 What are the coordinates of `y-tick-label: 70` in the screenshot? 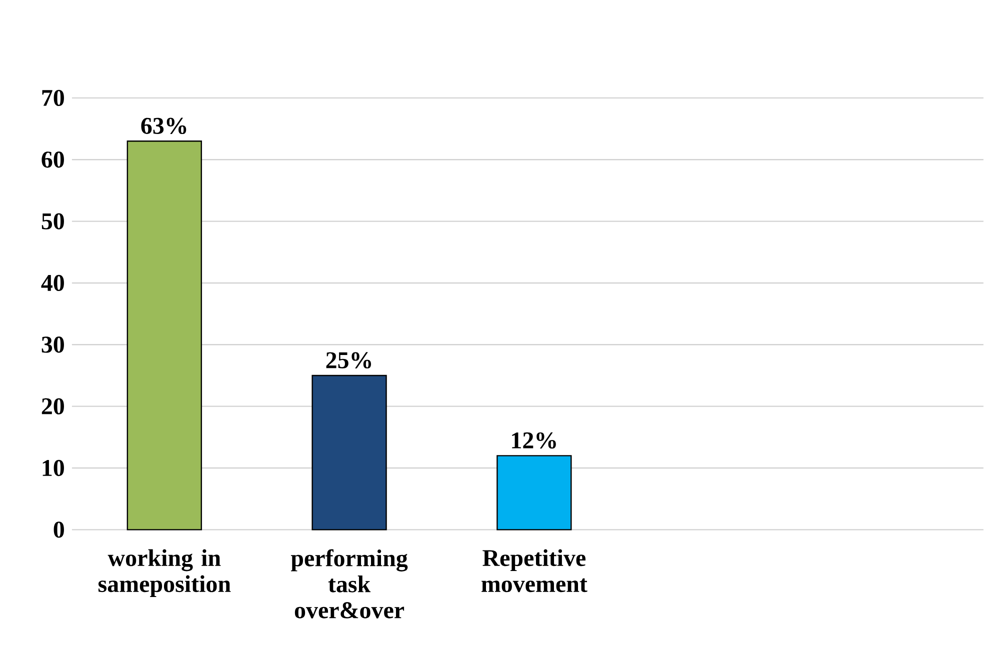 It's located at (53, 98).